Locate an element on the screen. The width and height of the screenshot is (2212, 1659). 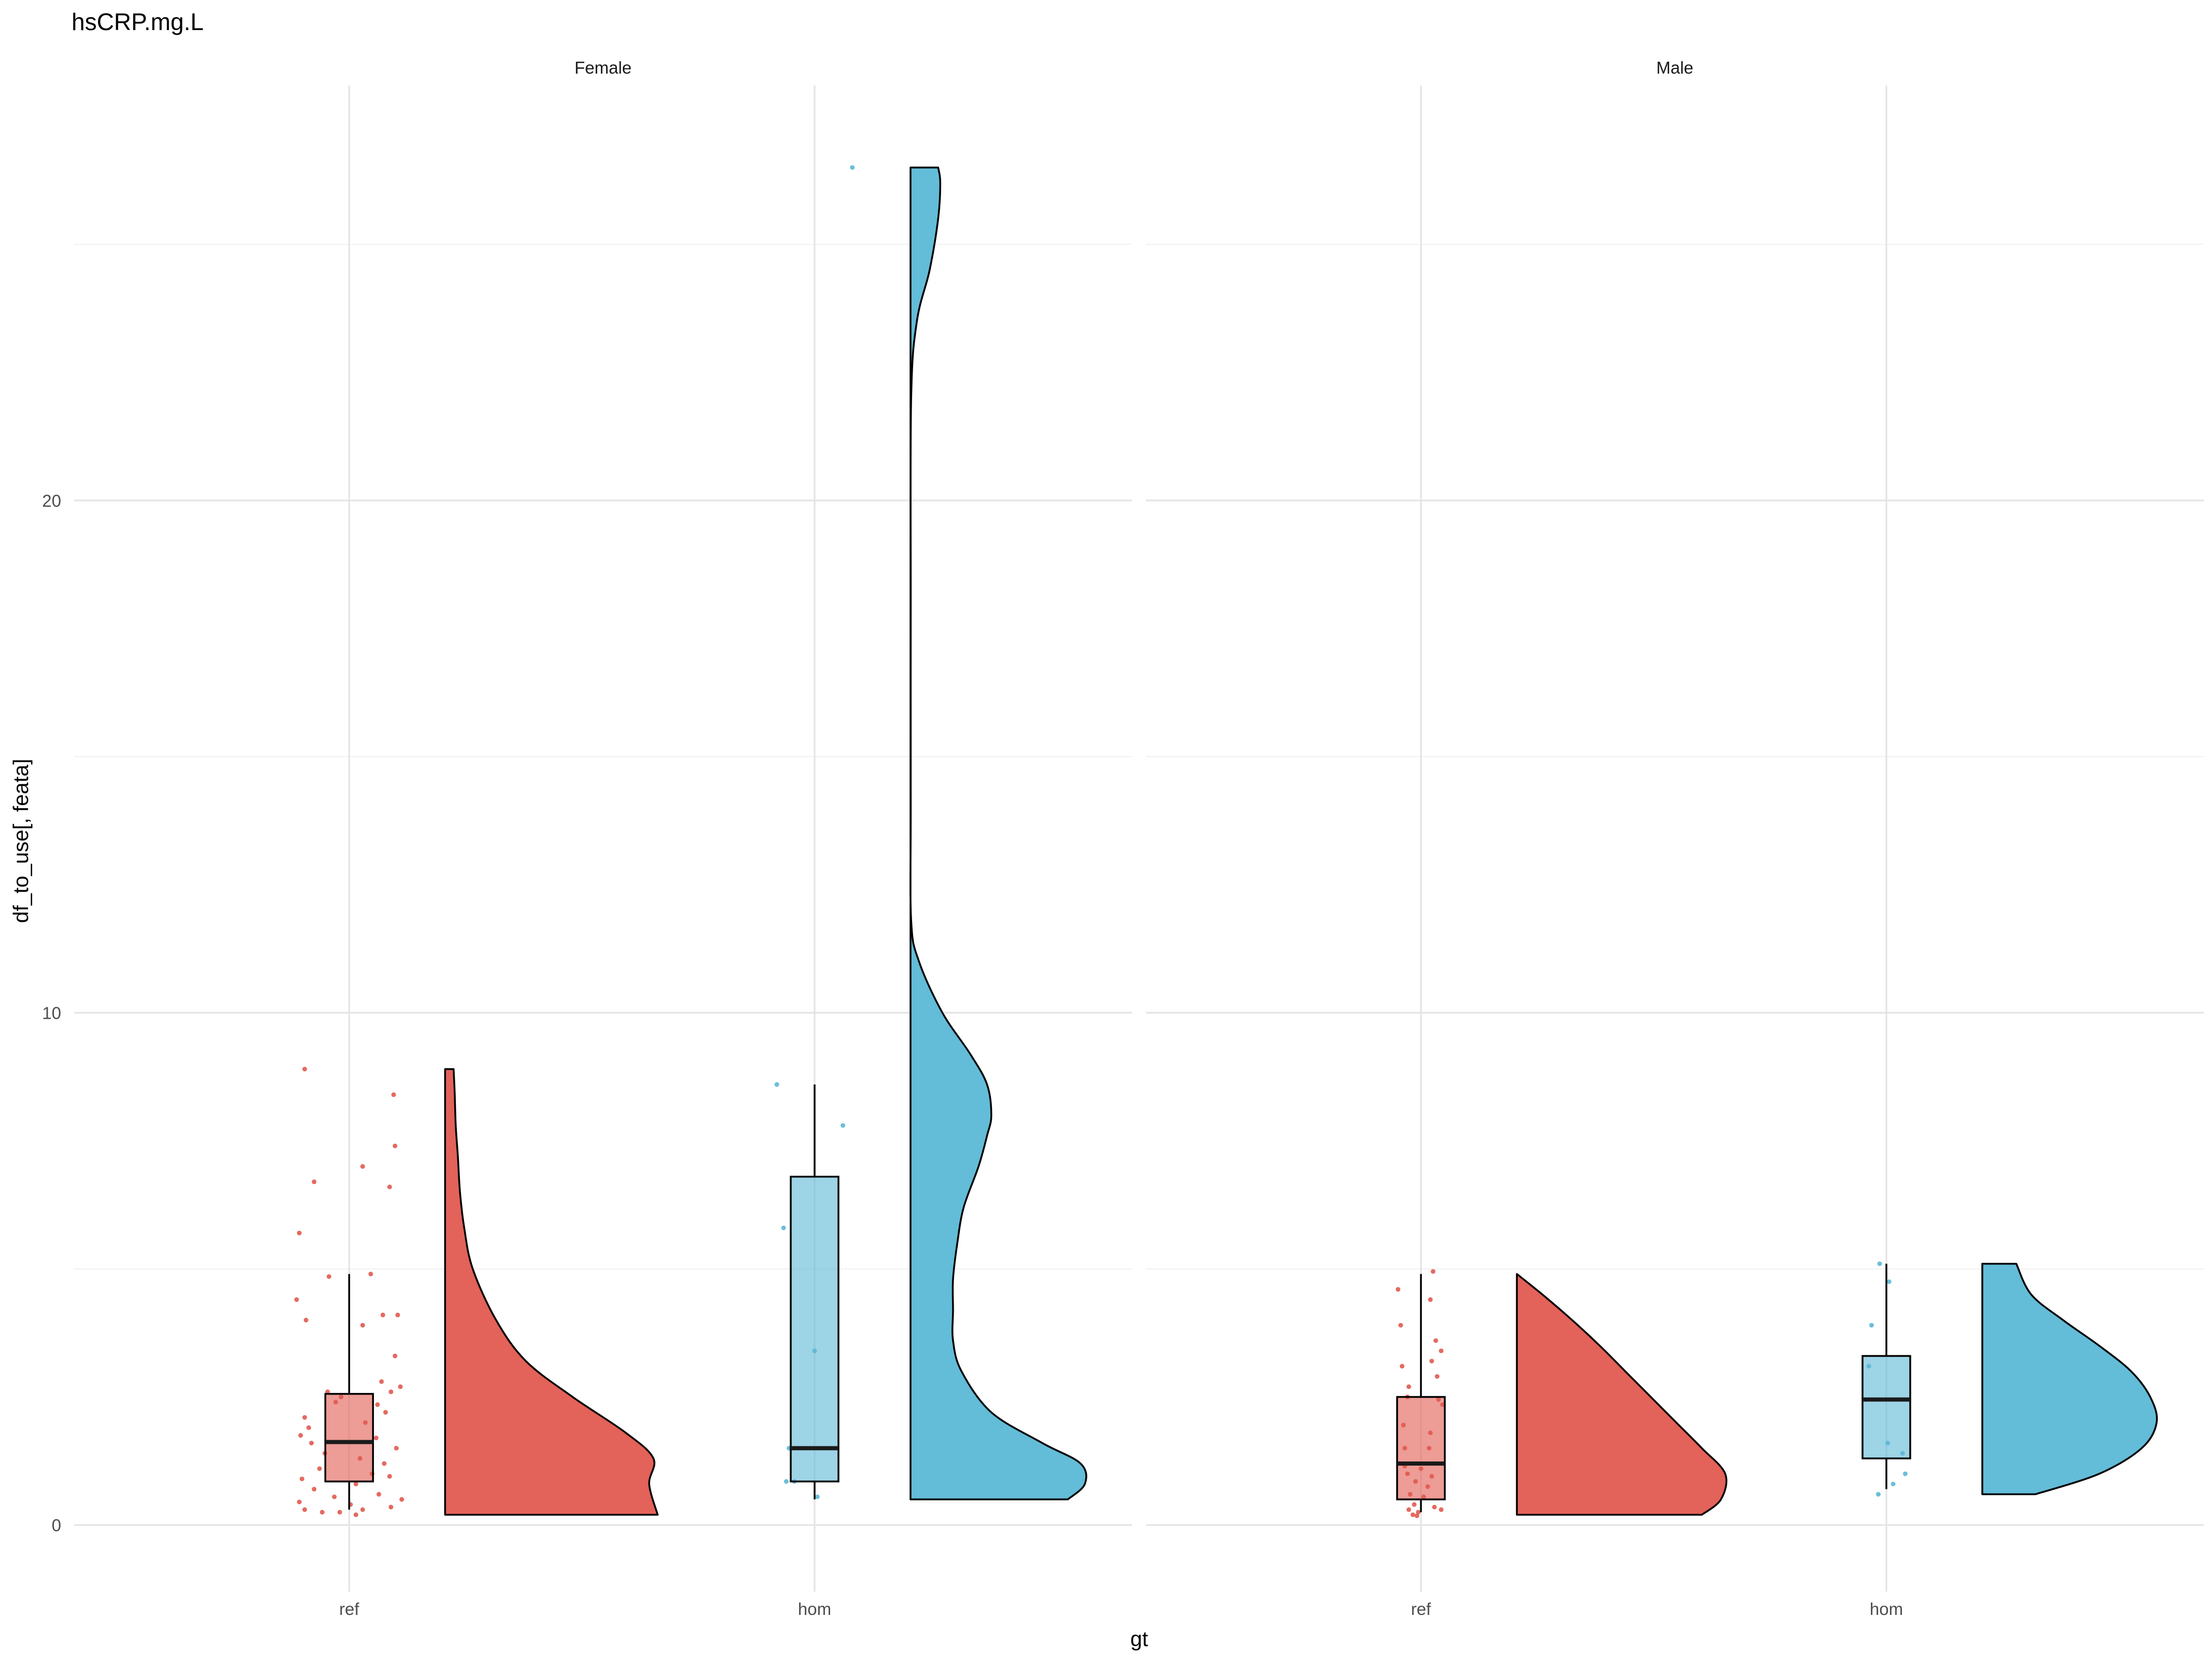
chart-title: hsCRP.mg.L is located at coordinates (138, 21).